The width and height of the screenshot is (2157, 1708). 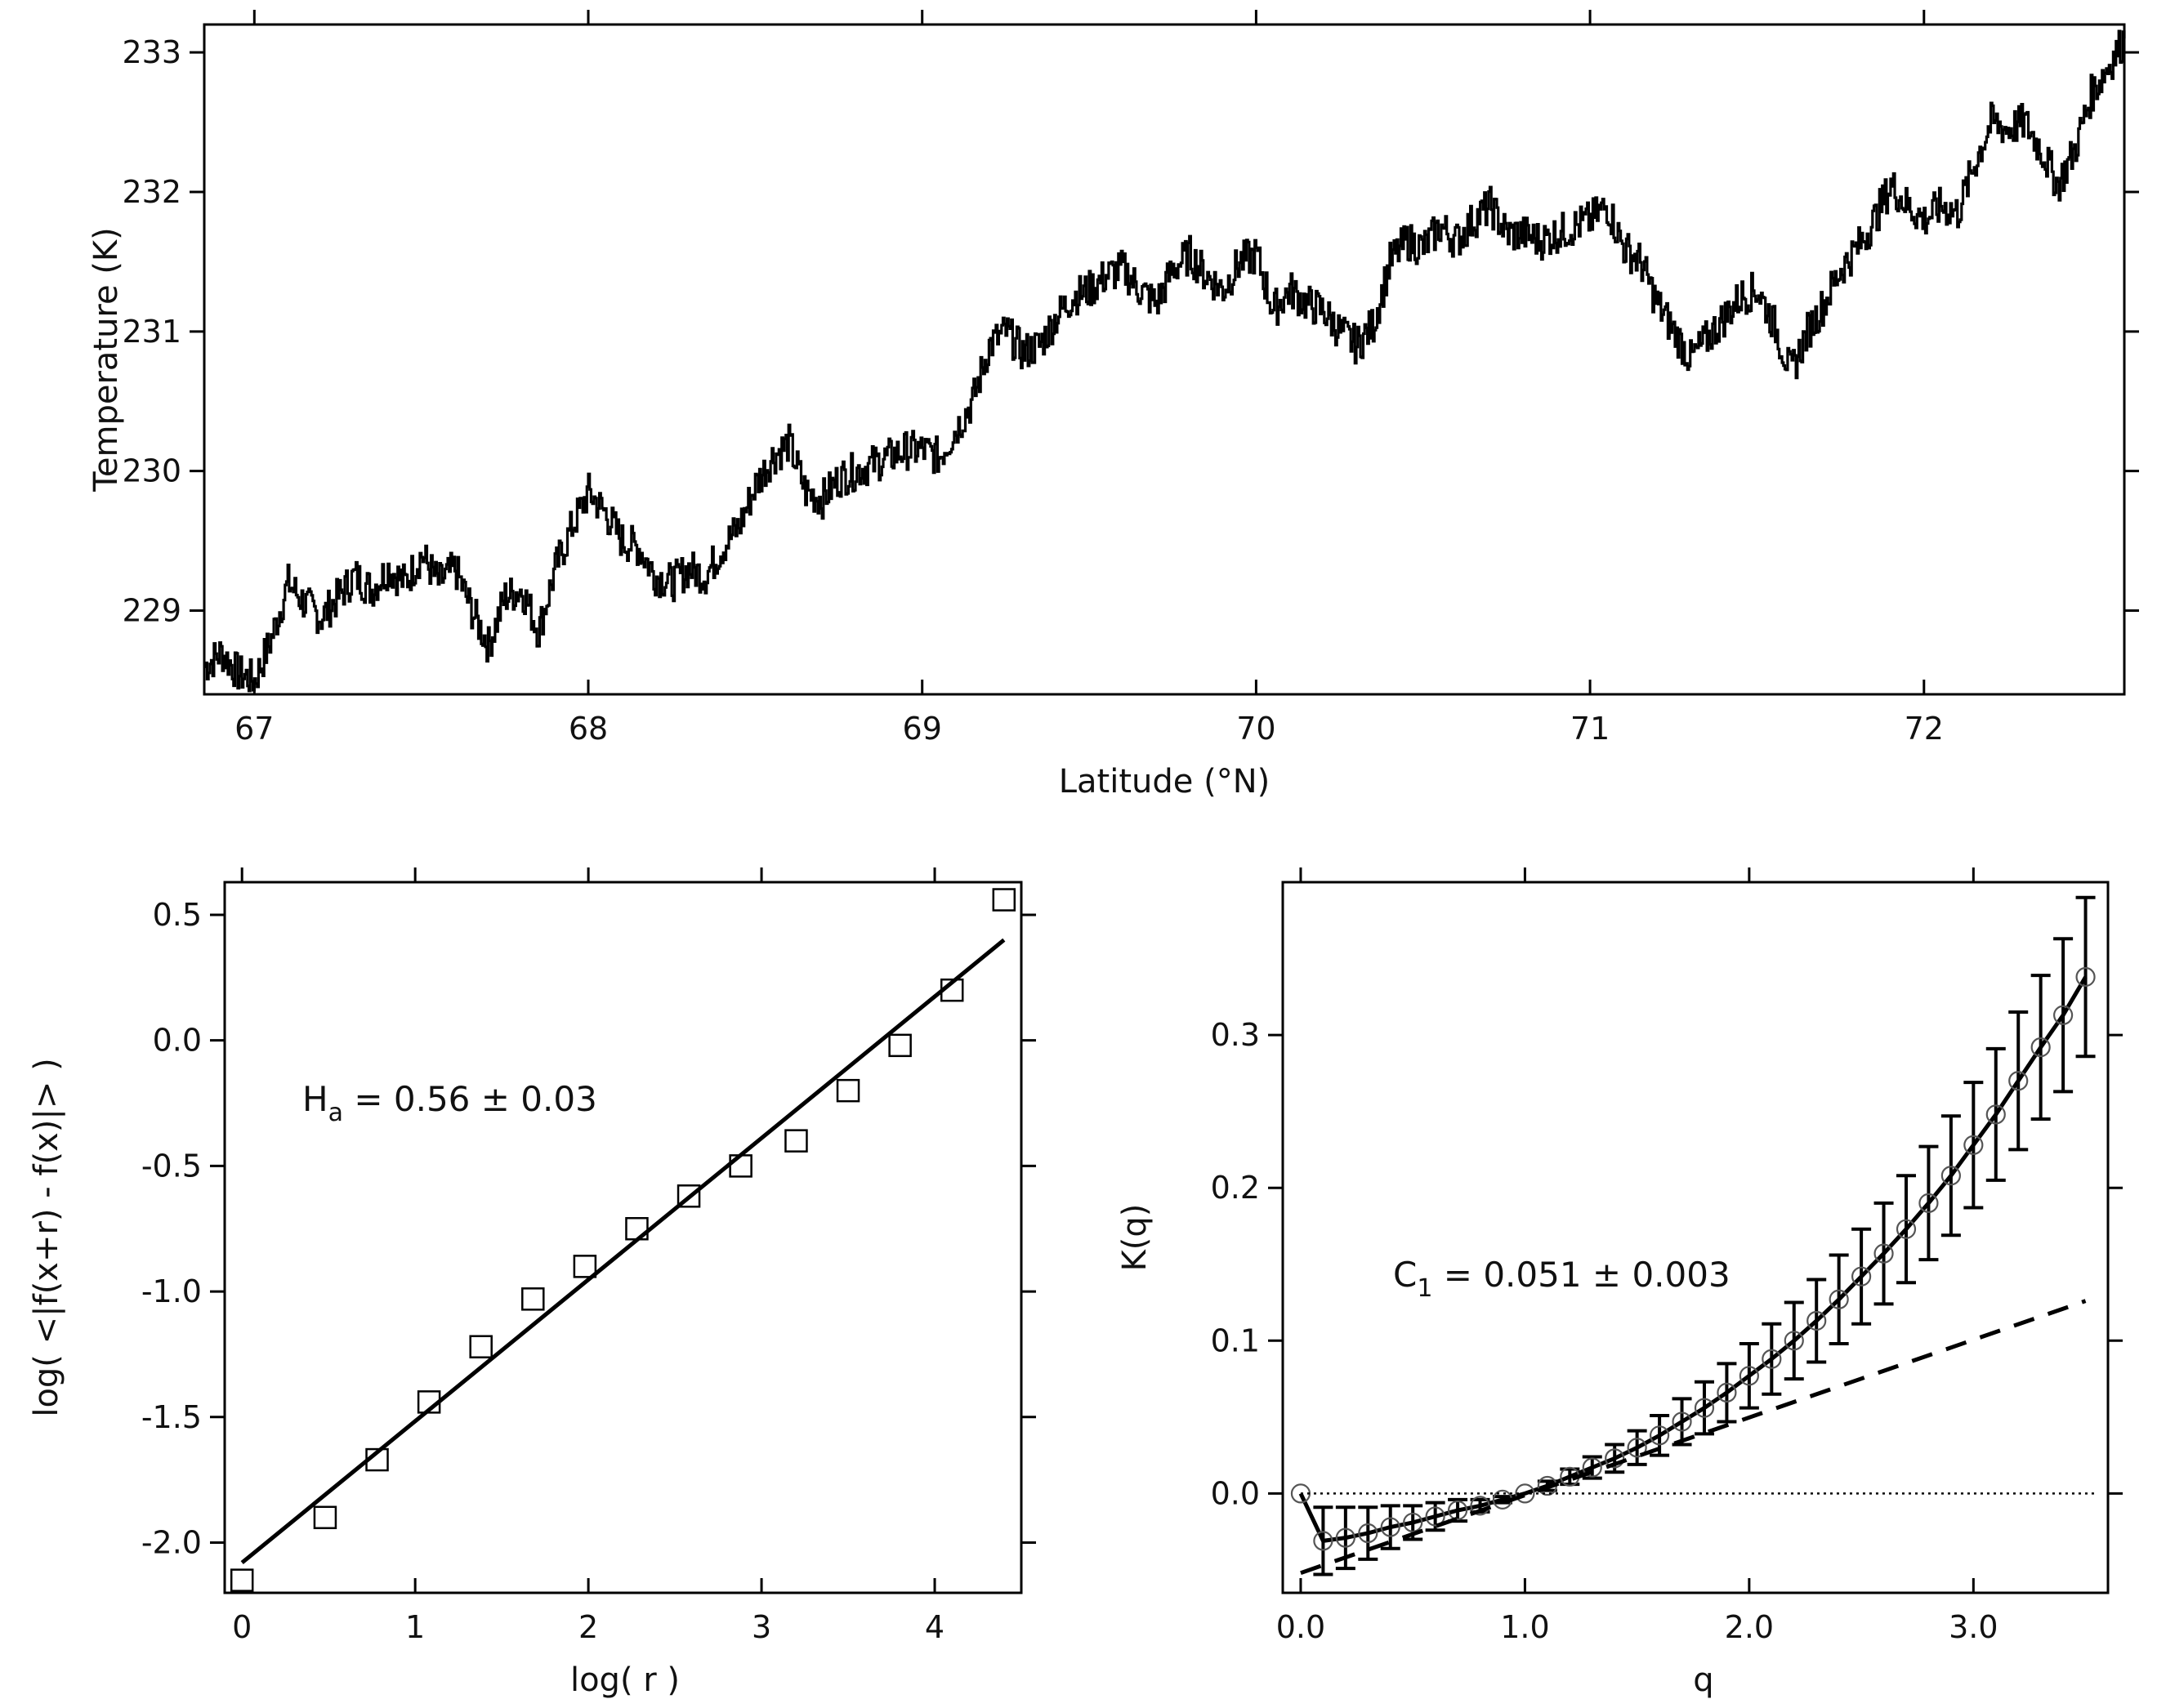 I want to click on temperature-x-axis-title: Latitude (°N), so click(x=1164, y=781).